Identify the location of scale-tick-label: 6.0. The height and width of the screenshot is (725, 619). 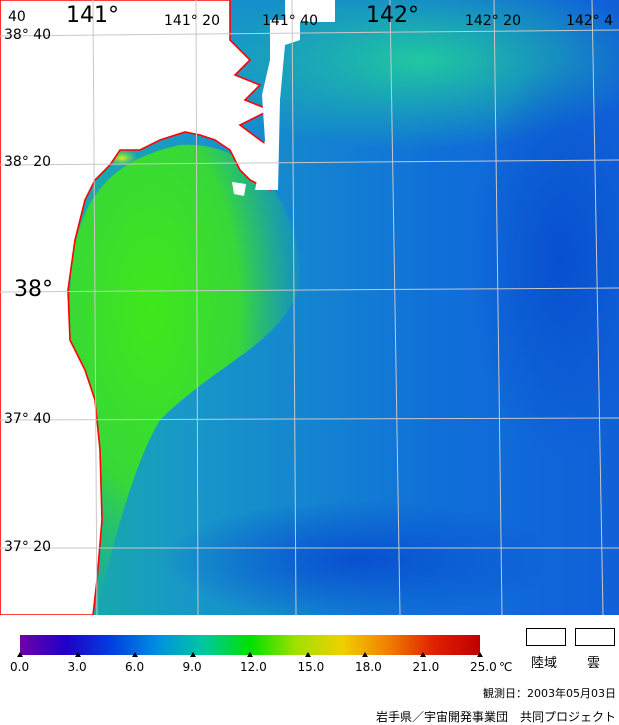
(135, 667).